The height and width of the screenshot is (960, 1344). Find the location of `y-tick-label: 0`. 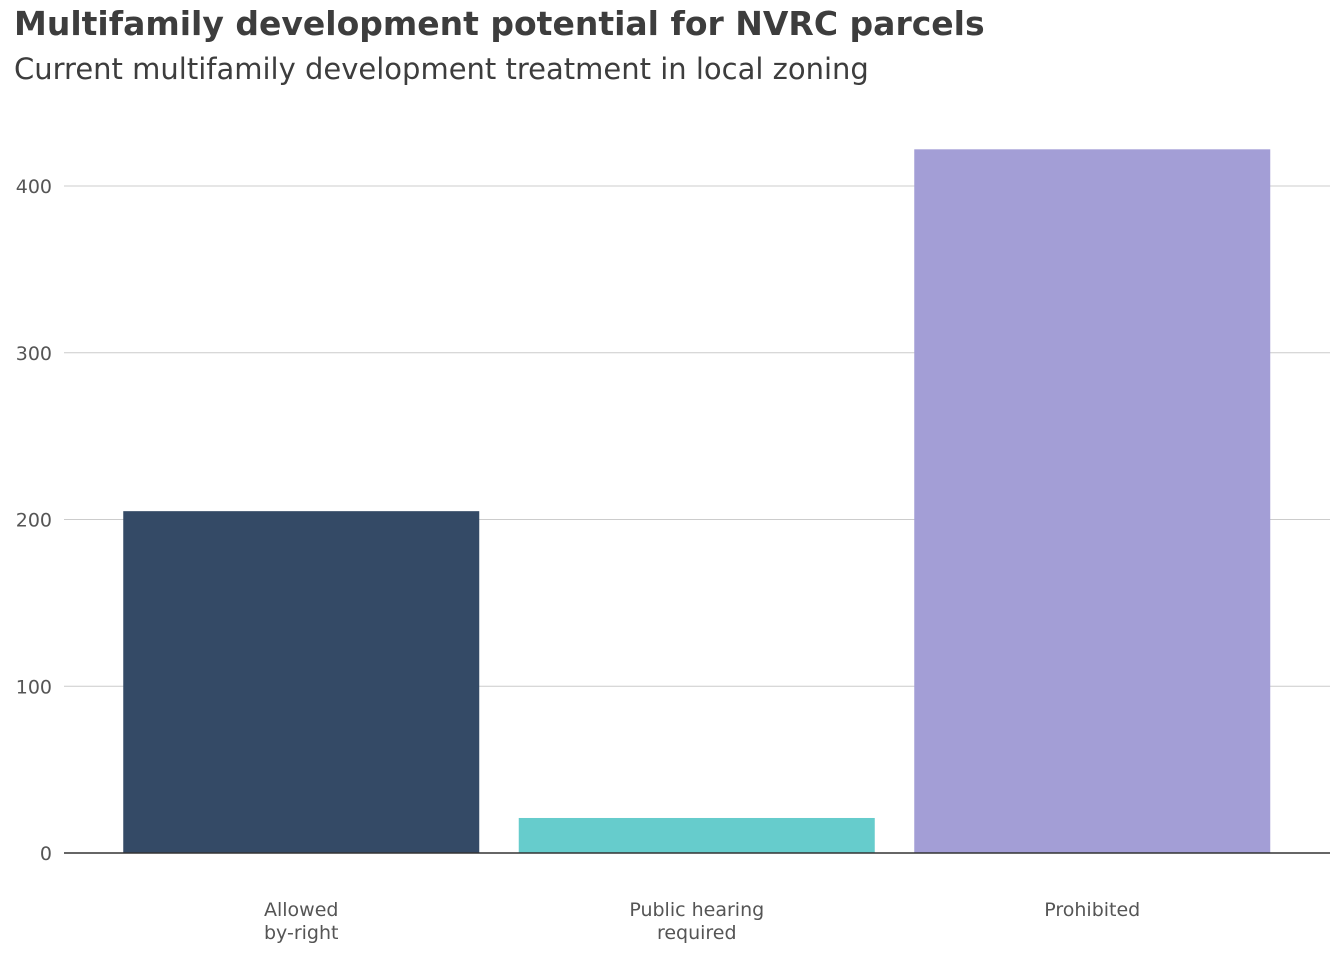

y-tick-label: 0 is located at coordinates (46, 854).